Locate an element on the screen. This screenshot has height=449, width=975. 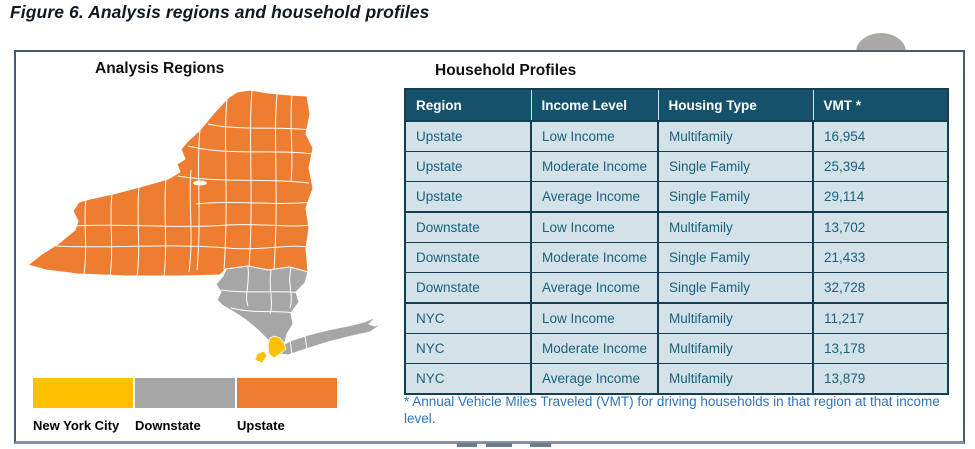
table-row: NYC Low Income Multifamily 11,217 is located at coordinates (676, 318).